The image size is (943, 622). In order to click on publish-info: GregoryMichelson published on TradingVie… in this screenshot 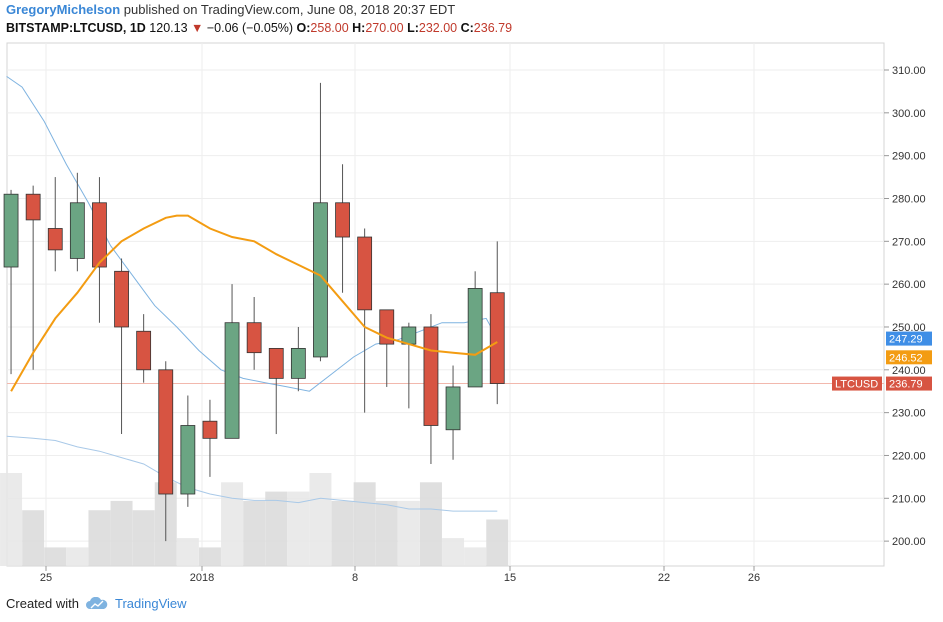, I will do `click(230, 9)`.